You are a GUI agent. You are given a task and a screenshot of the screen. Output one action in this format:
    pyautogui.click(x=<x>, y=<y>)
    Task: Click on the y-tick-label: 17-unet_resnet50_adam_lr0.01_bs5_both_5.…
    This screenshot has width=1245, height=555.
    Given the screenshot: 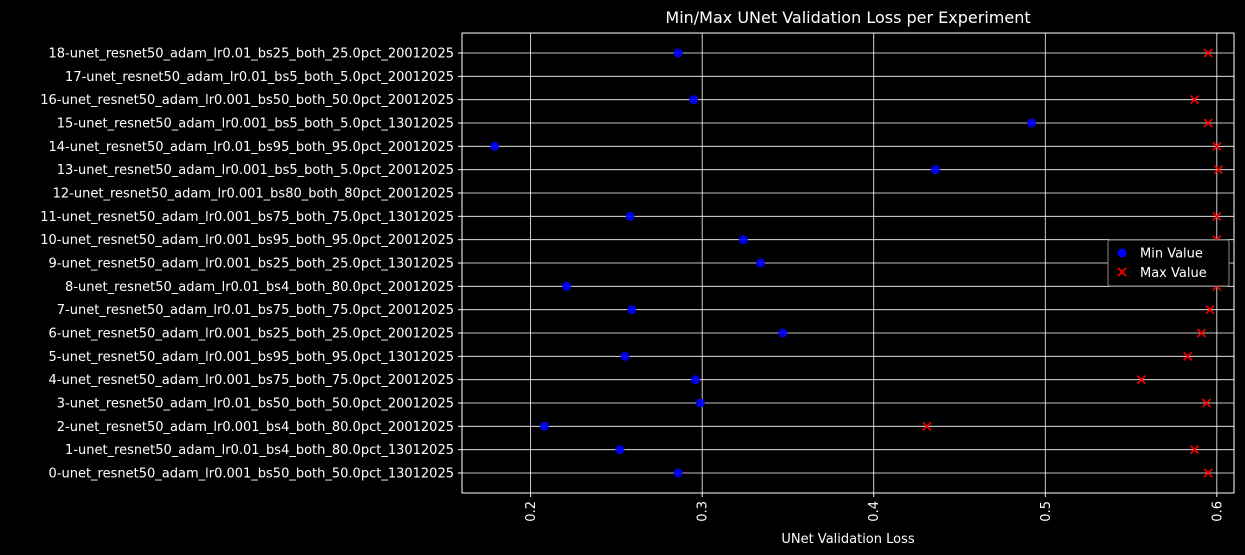 What is the action you would take?
    pyautogui.click(x=259, y=77)
    